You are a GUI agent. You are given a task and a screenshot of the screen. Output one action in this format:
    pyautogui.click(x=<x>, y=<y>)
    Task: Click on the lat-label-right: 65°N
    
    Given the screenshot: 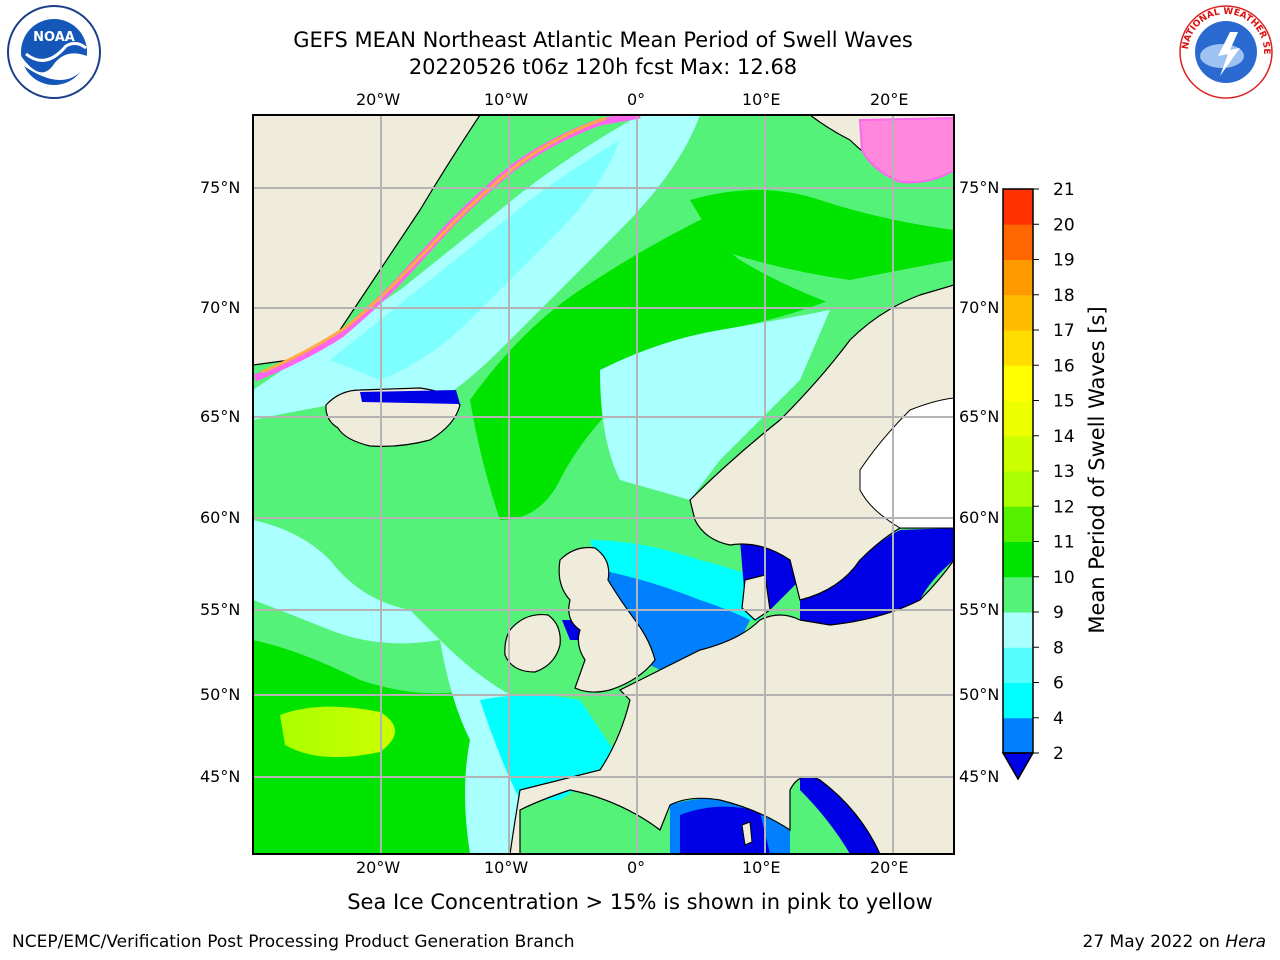 What is the action you would take?
    pyautogui.click(x=979, y=416)
    